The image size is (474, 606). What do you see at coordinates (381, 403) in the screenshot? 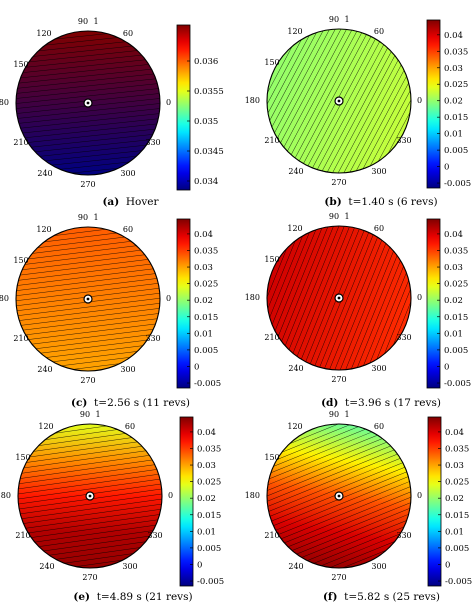
I see `panel-caption: (d) t=3.96 s (17 revs)` at bounding box center [381, 403].